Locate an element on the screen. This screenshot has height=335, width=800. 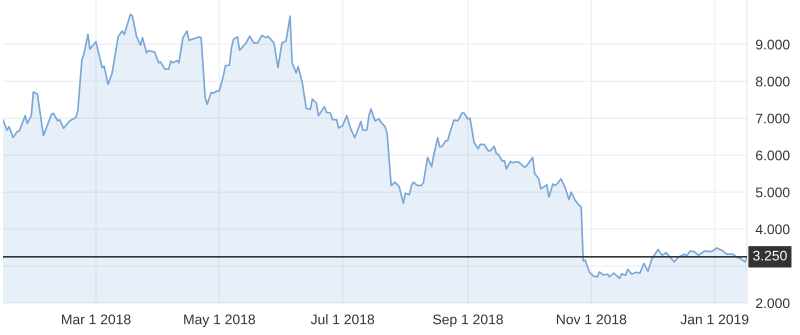
y-tick-label: 9.000 is located at coordinates (773, 45).